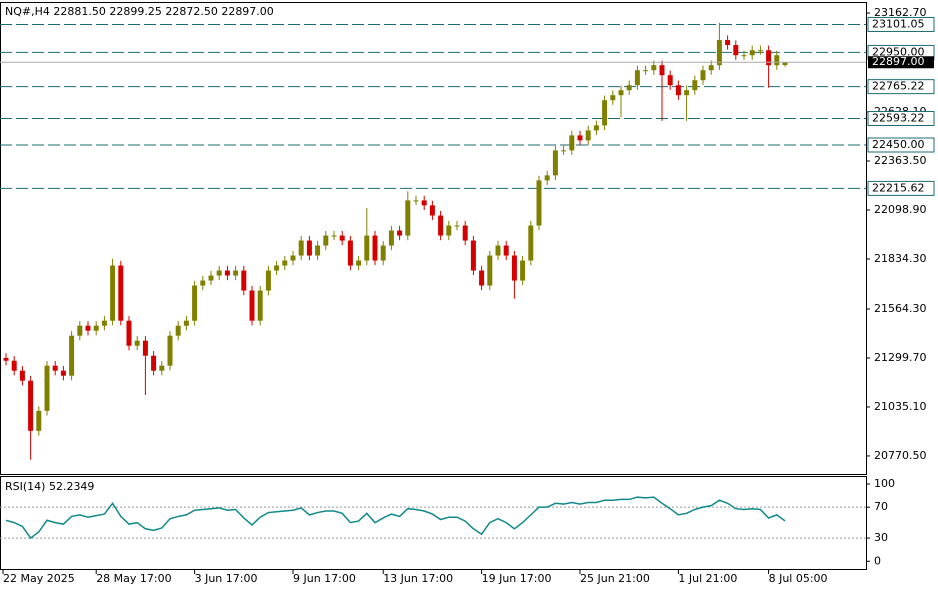  Describe the element at coordinates (898, 117) in the screenshot. I see `level-label: 22593.22` at that location.